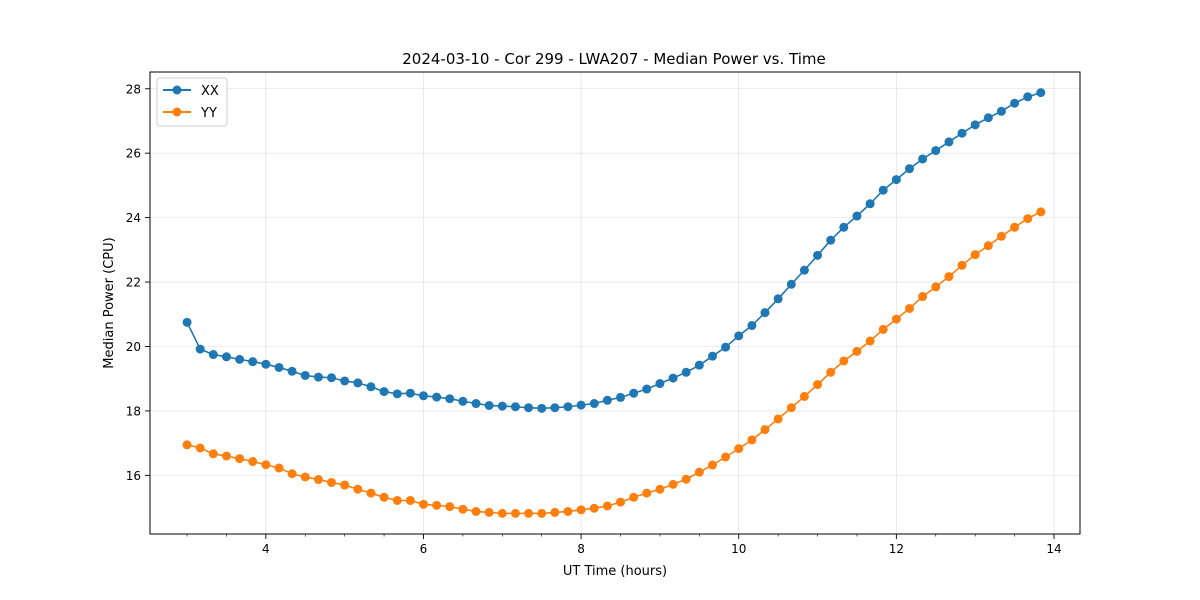 The height and width of the screenshot is (600, 1200). I want to click on y-tick-label: 24, so click(133, 218).